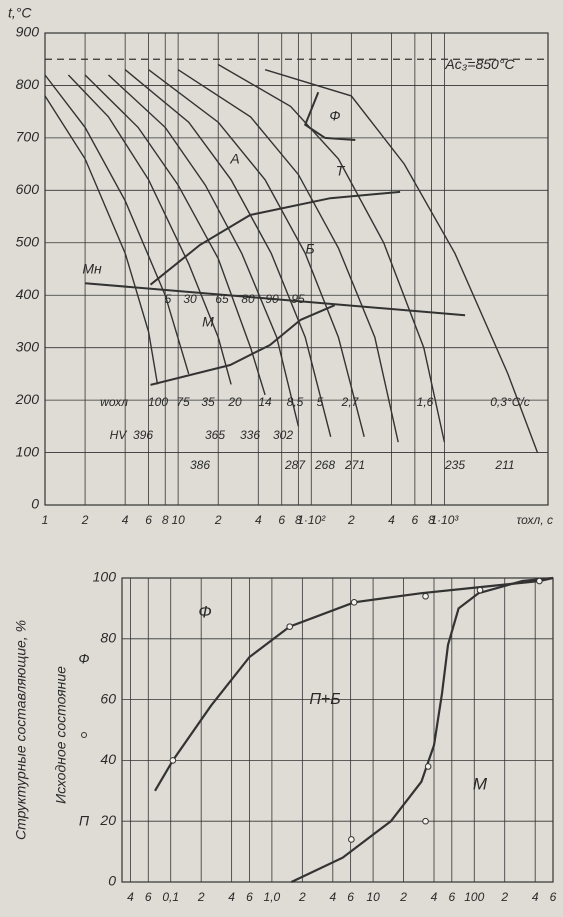 The image size is (563, 917). What do you see at coordinates (108, 638) in the screenshot?
I see `y-tick-label: 80` at bounding box center [108, 638].